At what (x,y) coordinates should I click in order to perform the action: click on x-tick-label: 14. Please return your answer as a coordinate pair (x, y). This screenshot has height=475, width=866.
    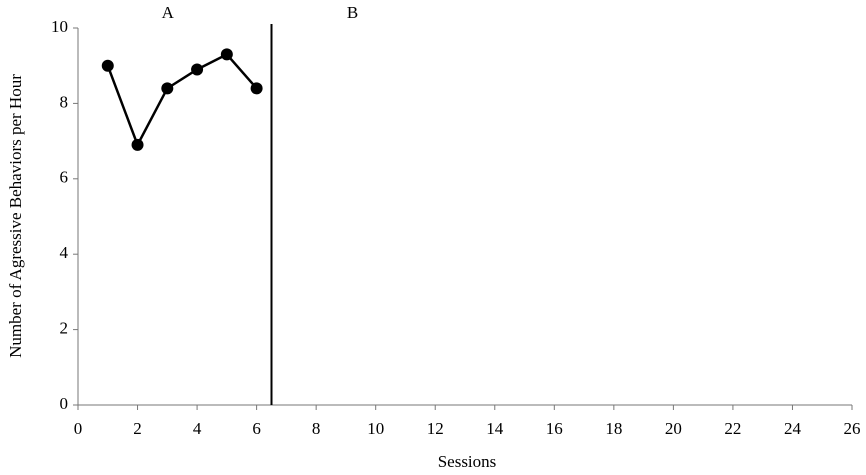
    Looking at the image, I should click on (495, 428).